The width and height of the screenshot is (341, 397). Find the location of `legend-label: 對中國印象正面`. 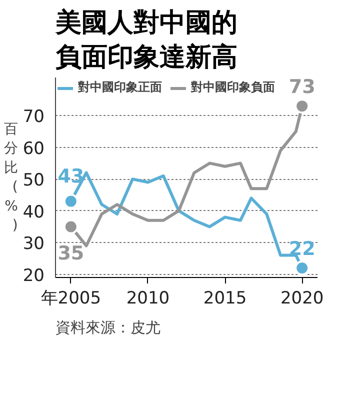

legend-label: 對中國印象正面 is located at coordinates (120, 87).